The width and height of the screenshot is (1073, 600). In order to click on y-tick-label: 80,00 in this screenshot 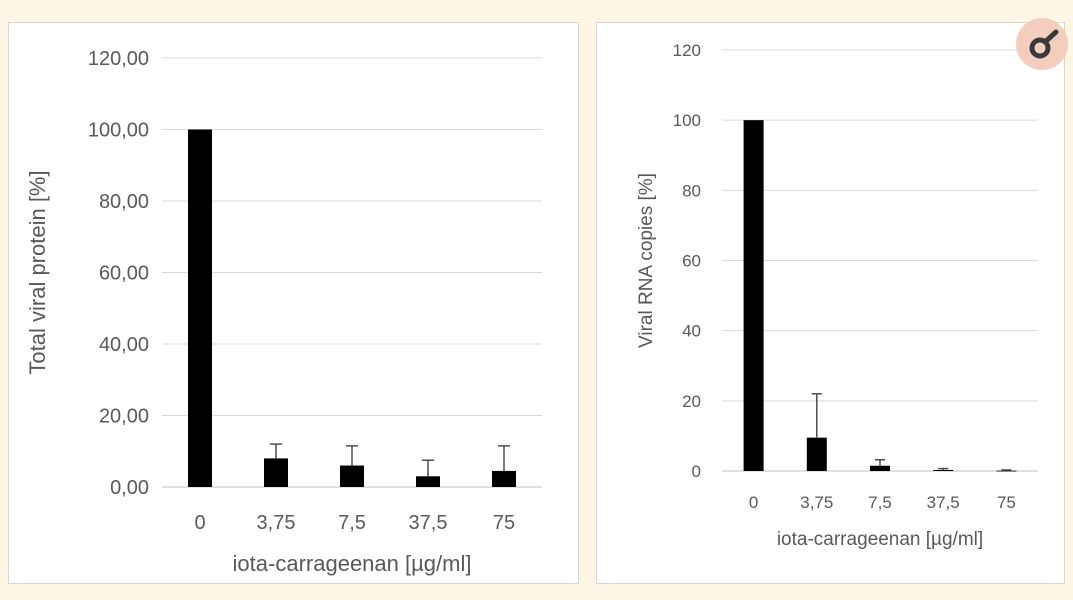, I will do `click(124, 202)`.